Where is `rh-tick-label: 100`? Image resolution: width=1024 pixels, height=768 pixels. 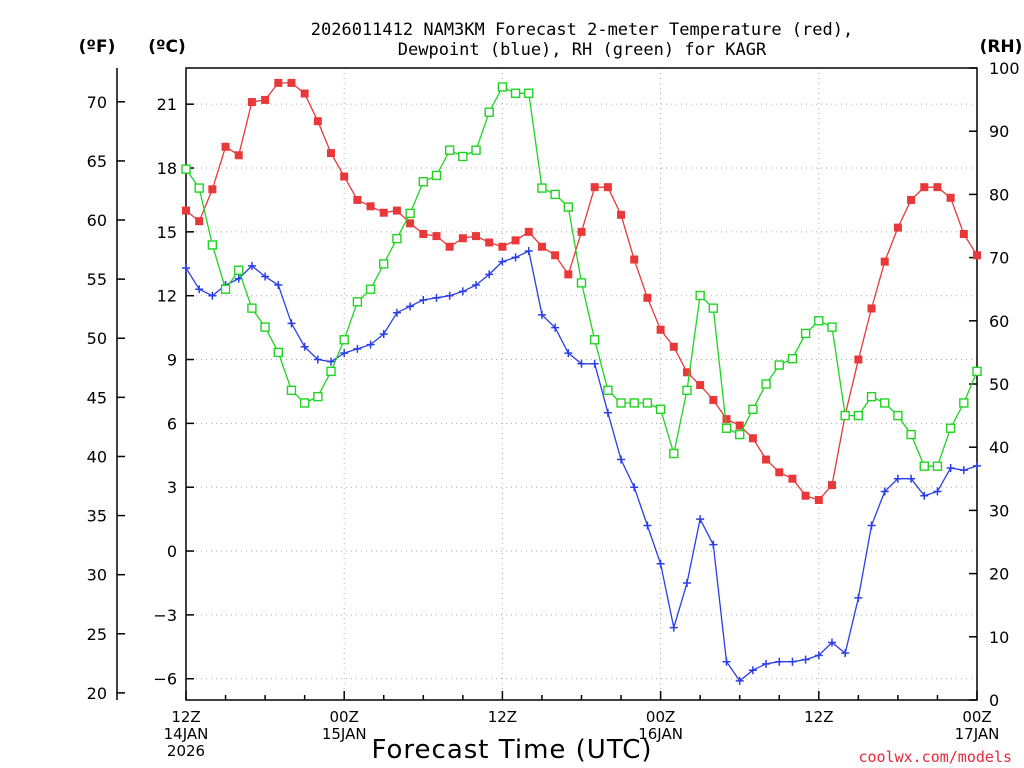 rh-tick-label: 100 is located at coordinates (1004, 68).